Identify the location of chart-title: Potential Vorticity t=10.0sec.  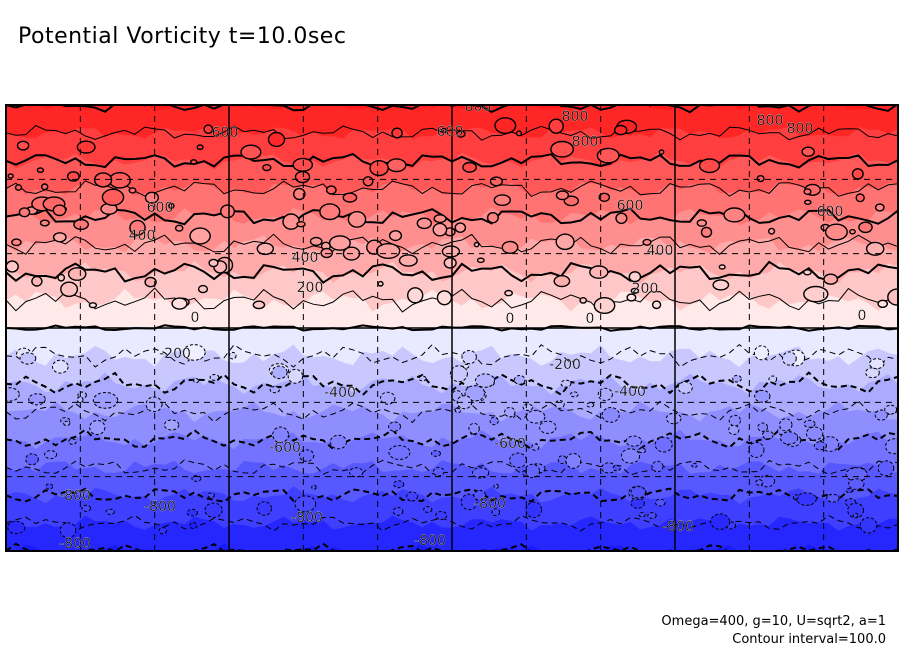
(182, 36).